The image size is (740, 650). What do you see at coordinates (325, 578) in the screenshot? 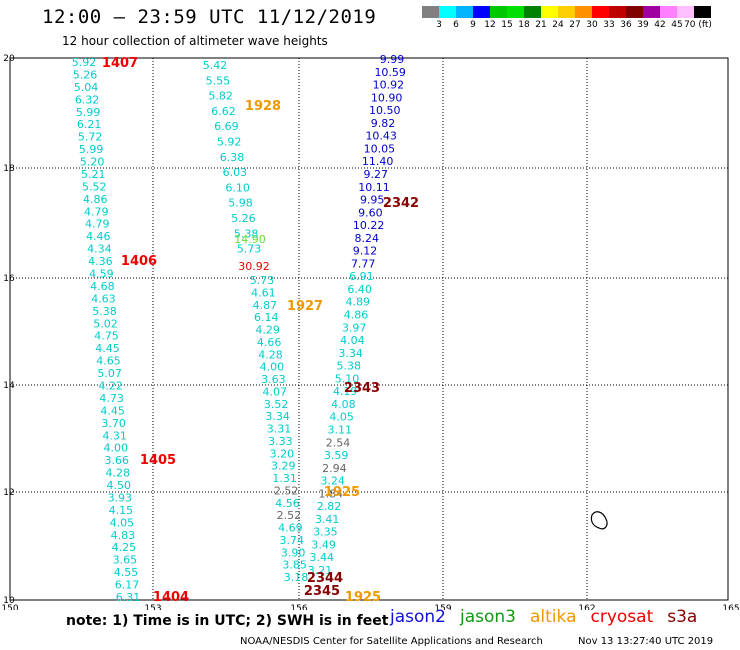
I see `pass-time-label: 2344` at bounding box center [325, 578].